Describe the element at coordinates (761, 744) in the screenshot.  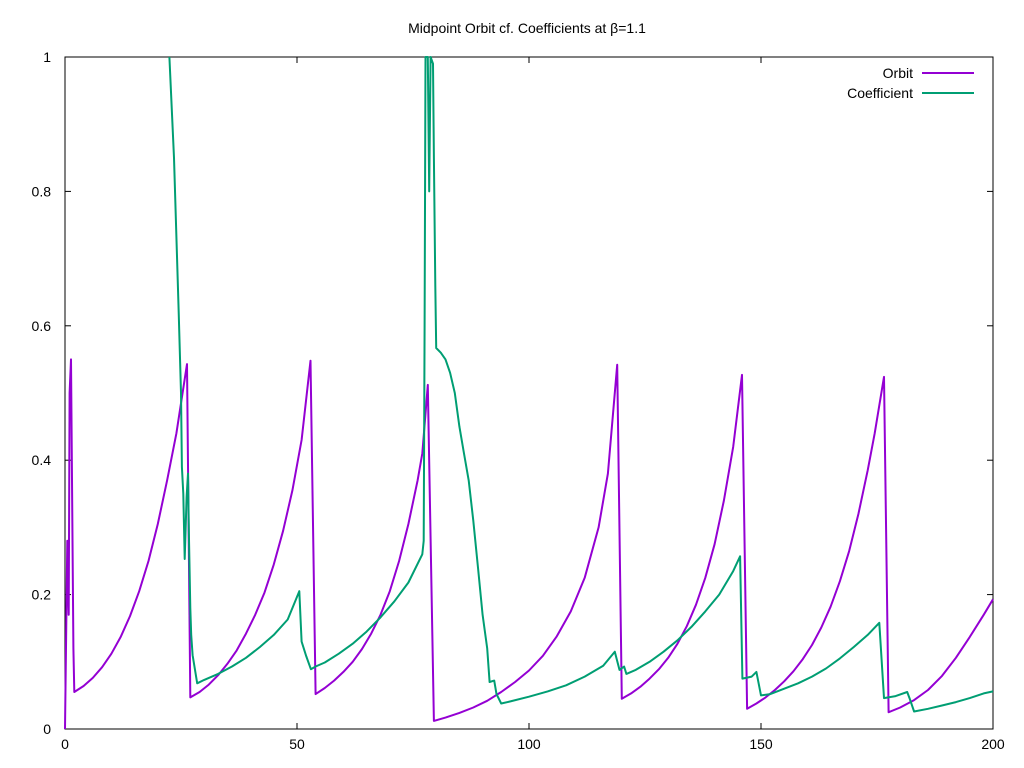
I see `x-tick-label: 150` at that location.